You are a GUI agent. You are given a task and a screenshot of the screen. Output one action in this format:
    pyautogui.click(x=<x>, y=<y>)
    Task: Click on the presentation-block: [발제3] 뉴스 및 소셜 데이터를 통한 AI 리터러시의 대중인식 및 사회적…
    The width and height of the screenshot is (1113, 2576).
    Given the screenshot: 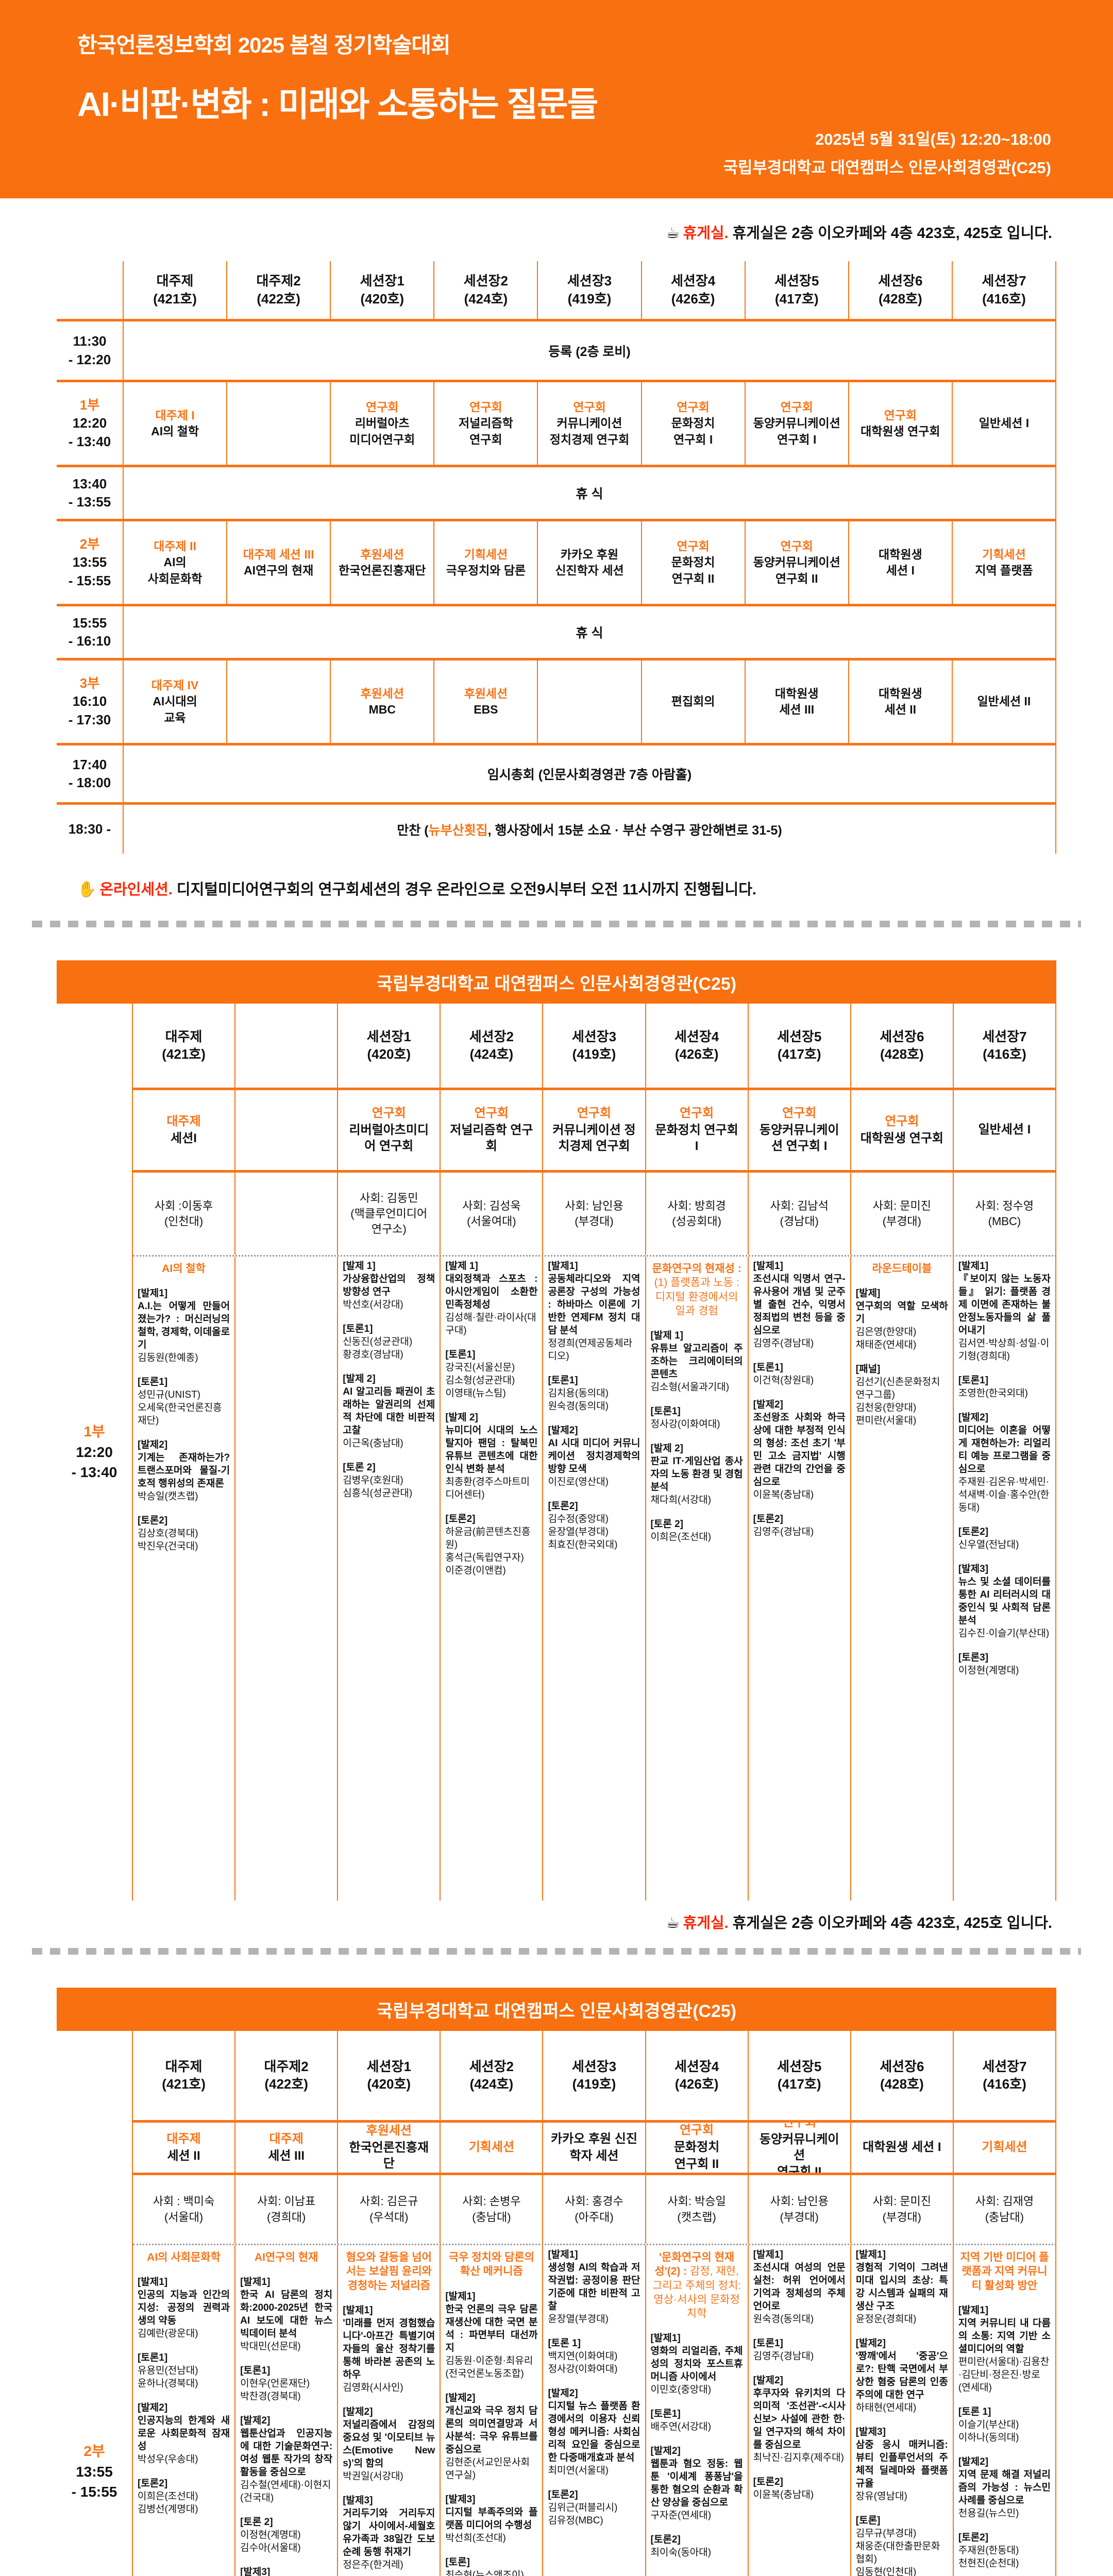 What is the action you would take?
    pyautogui.click(x=1004, y=1602)
    